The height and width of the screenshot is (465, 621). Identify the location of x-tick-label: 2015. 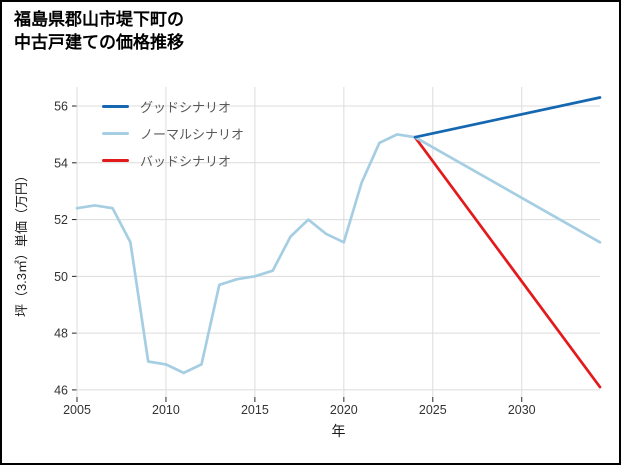
(255, 410).